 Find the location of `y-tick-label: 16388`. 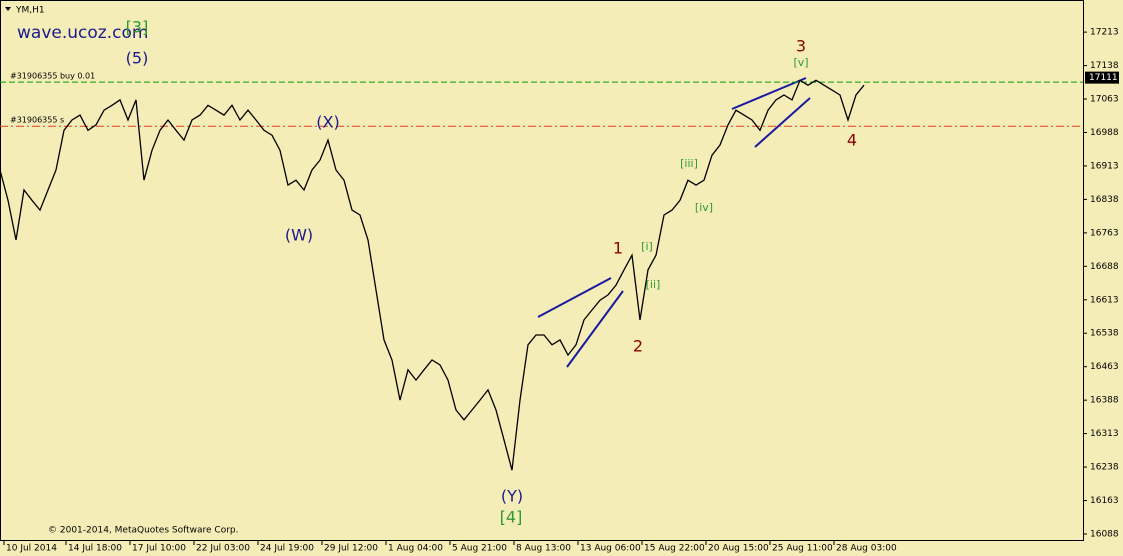

y-tick-label: 16388 is located at coordinates (1104, 401).